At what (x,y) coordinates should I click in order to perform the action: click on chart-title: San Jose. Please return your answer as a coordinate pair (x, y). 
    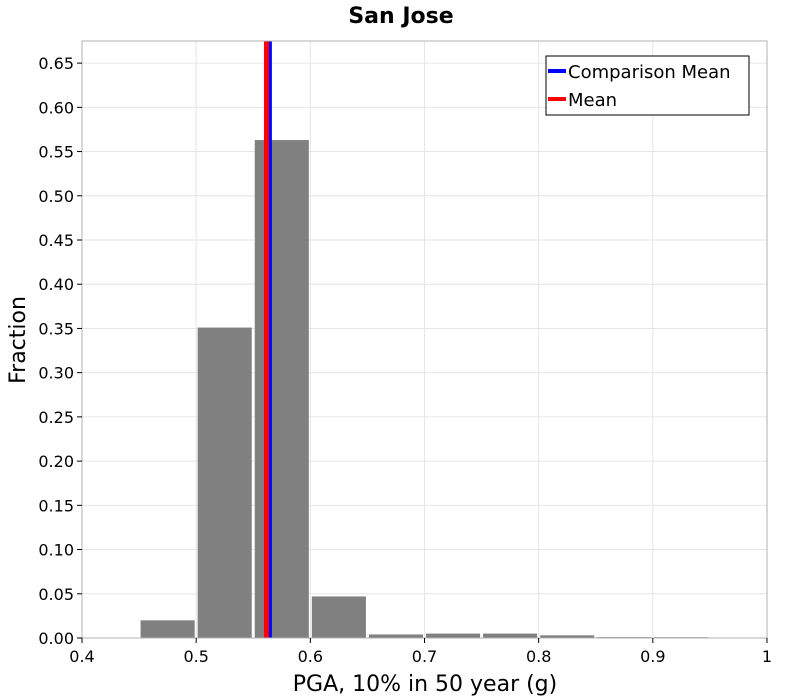
    Looking at the image, I should click on (400, 16).